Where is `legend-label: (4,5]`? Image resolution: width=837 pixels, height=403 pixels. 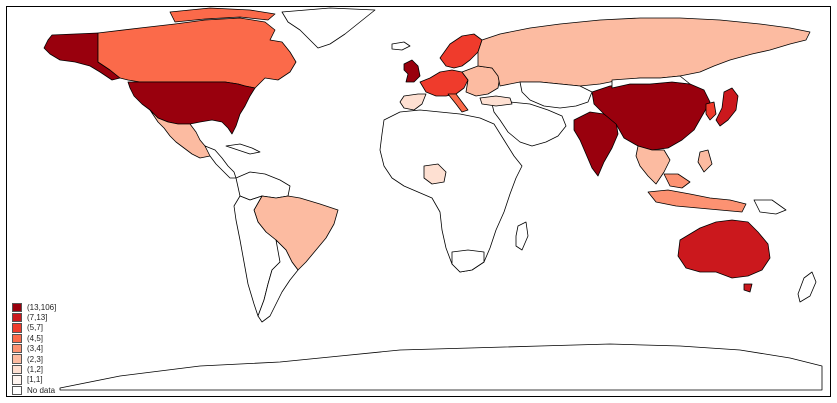 legend-label: (4,5] is located at coordinates (35, 338).